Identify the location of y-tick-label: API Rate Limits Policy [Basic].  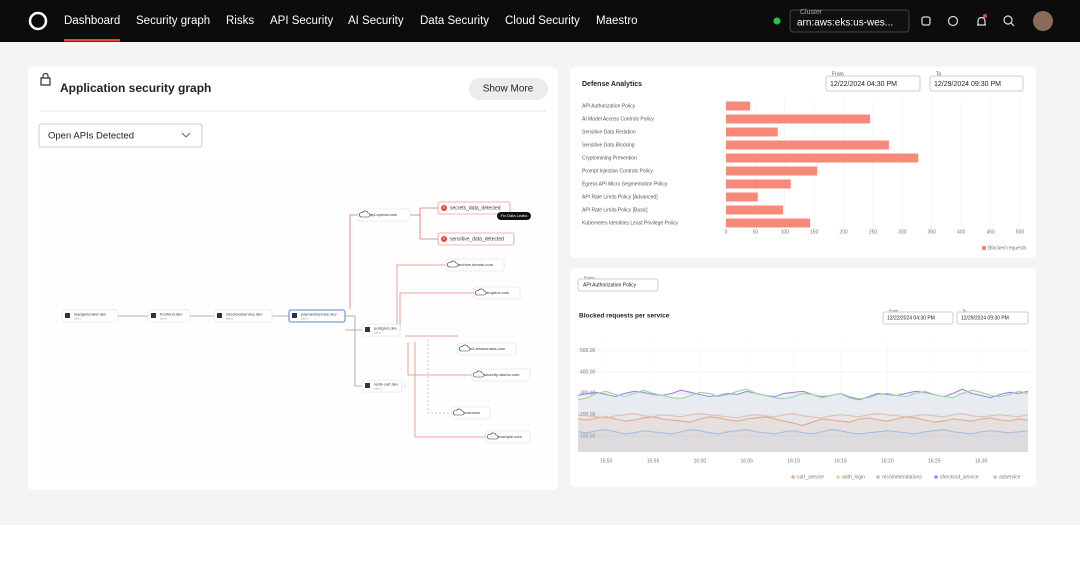
(615, 210).